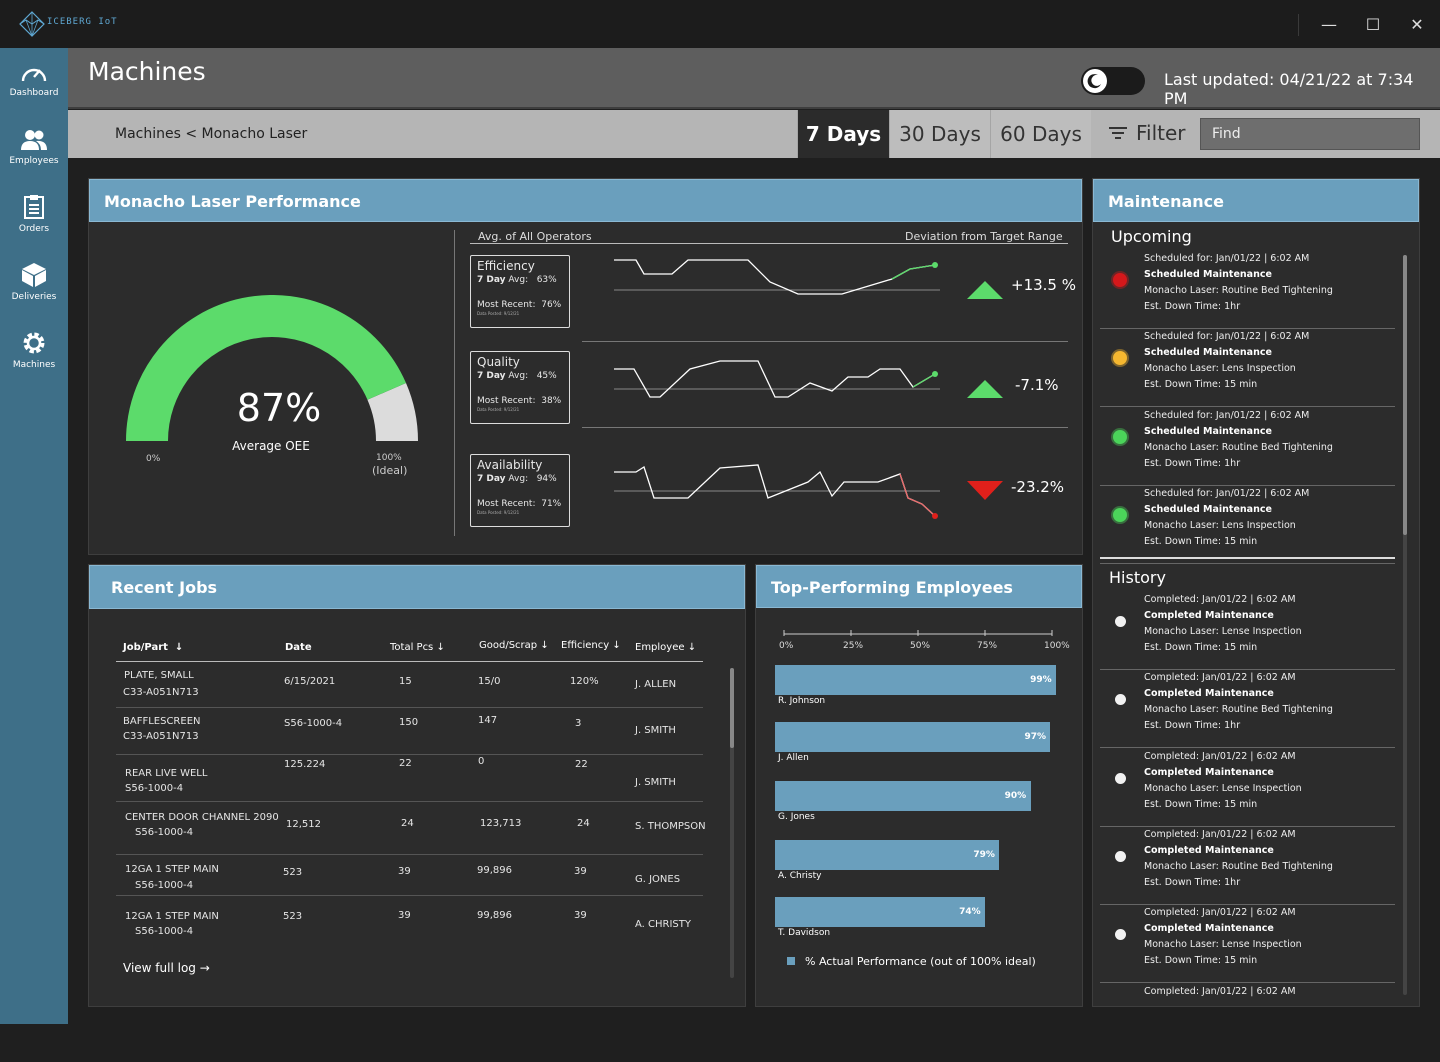 The height and width of the screenshot is (1062, 1440). I want to click on good-cell: 99,896, so click(494, 915).